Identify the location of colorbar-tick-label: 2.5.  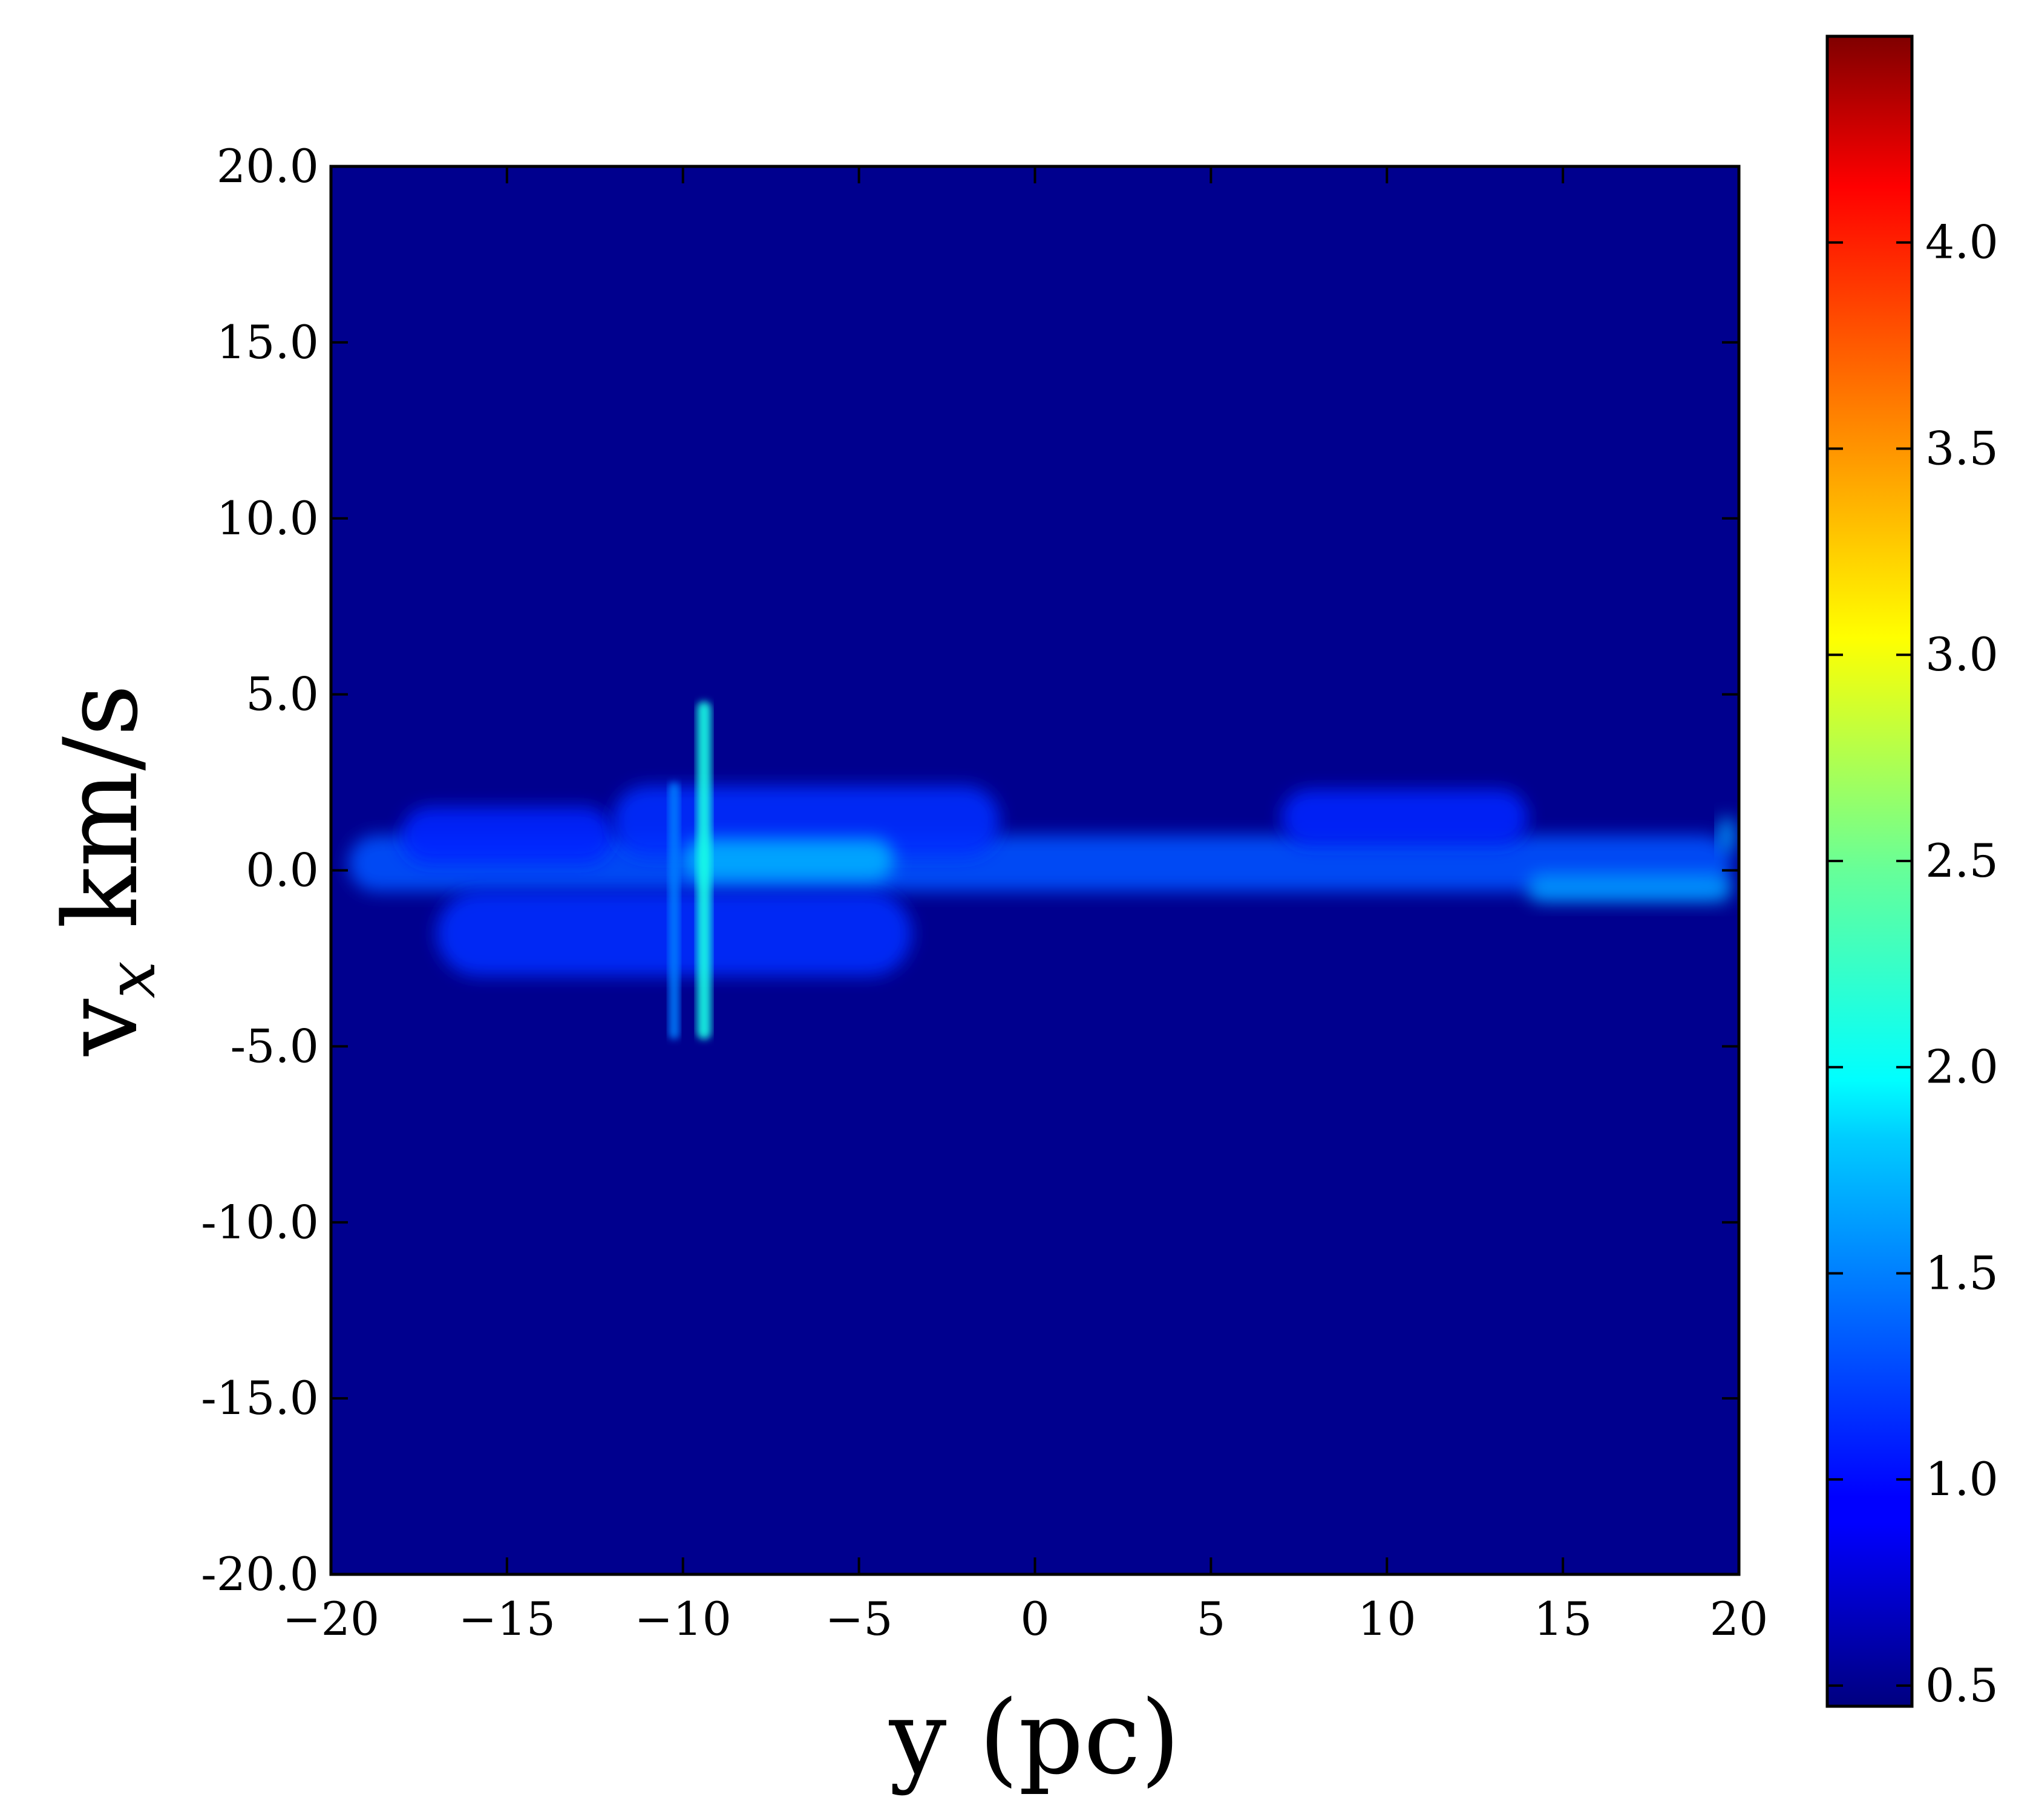
(1961, 861).